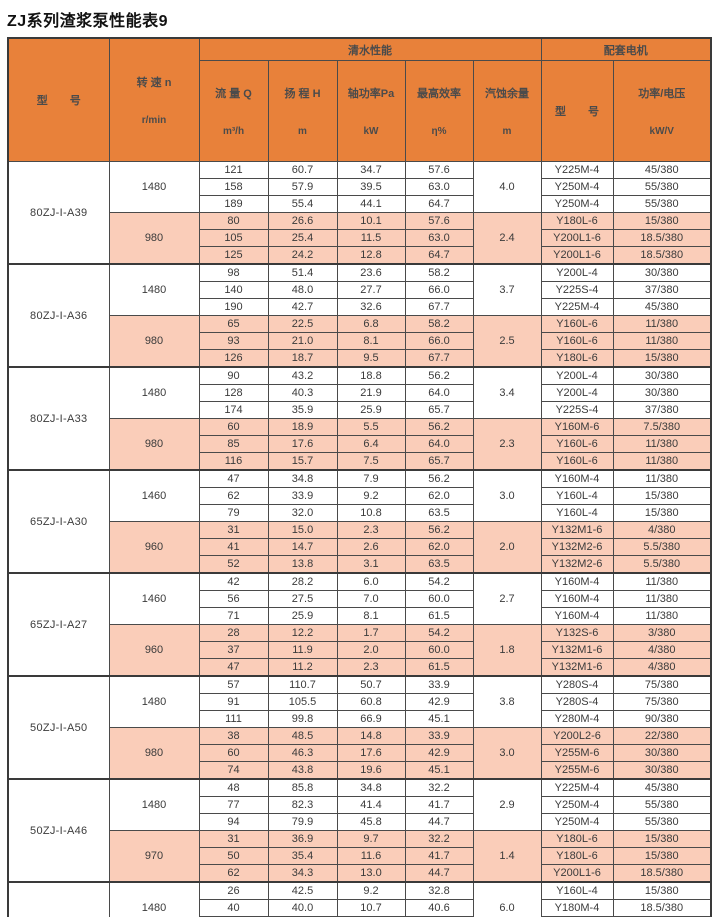 The width and height of the screenshot is (717, 917). I want to click on header-efficiency-label: 最高效率, so click(439, 94).